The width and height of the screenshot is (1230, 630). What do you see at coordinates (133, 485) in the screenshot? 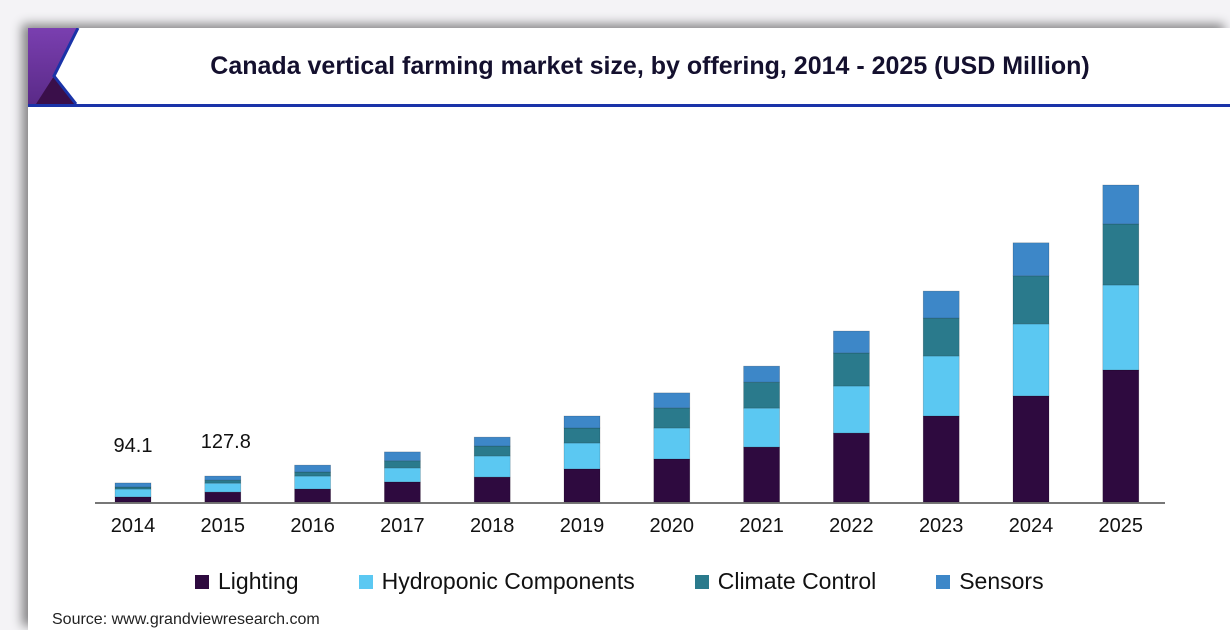
I see `bar-sensors-2014` at bounding box center [133, 485].